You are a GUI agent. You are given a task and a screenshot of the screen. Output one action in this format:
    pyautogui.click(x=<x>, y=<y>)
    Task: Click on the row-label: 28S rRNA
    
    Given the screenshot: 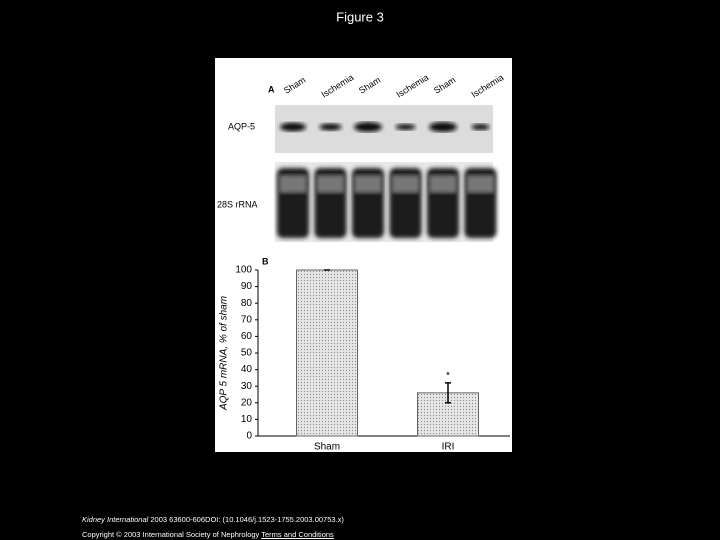 What is the action you would take?
    pyautogui.click(x=237, y=204)
    